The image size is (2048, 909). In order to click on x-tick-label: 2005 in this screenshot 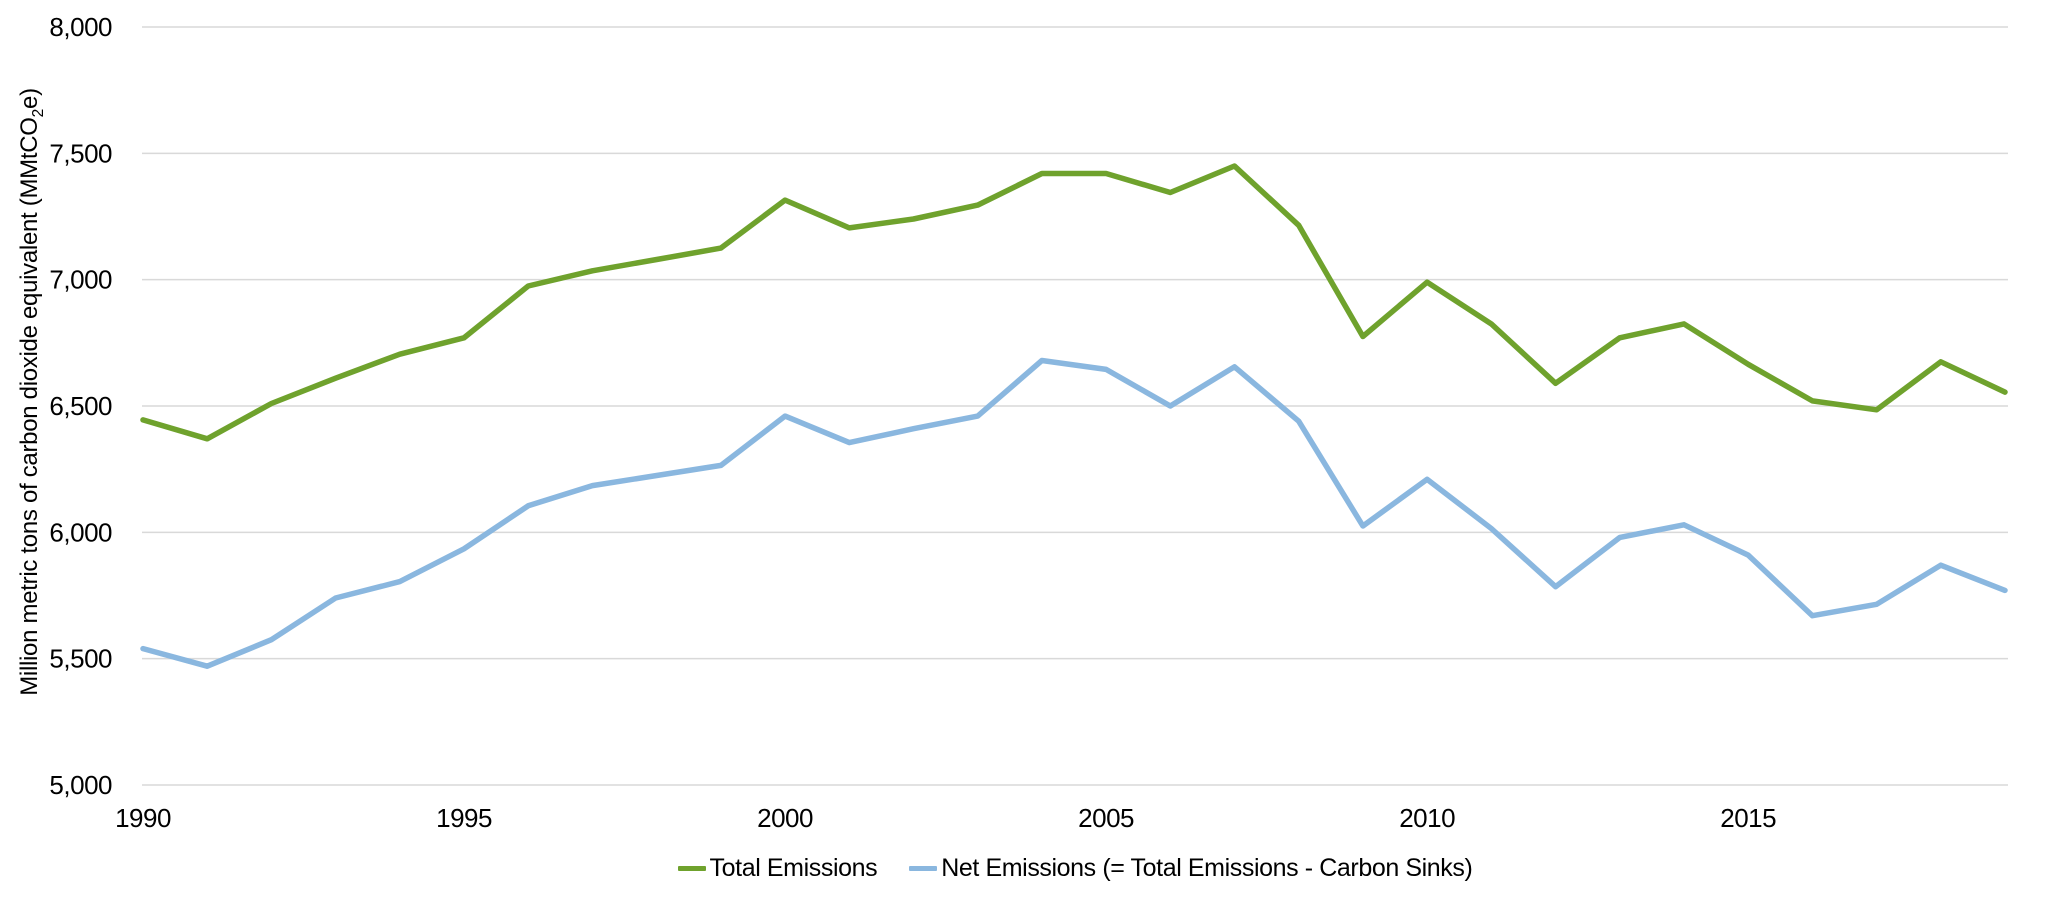, I will do `click(1106, 818)`.